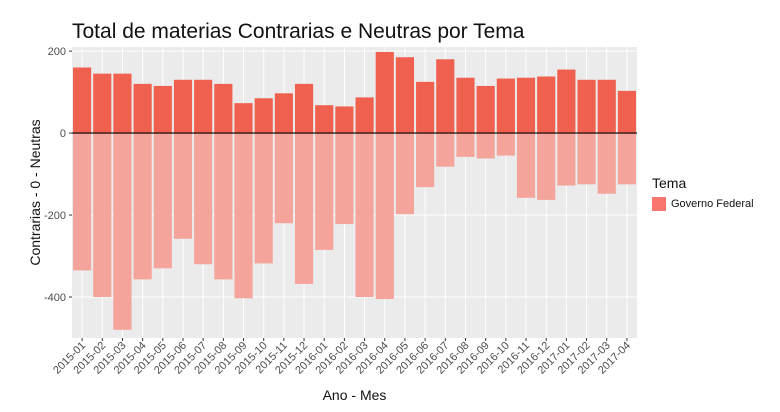  Describe the element at coordinates (669, 183) in the screenshot. I see `legend-title: Tema` at that location.